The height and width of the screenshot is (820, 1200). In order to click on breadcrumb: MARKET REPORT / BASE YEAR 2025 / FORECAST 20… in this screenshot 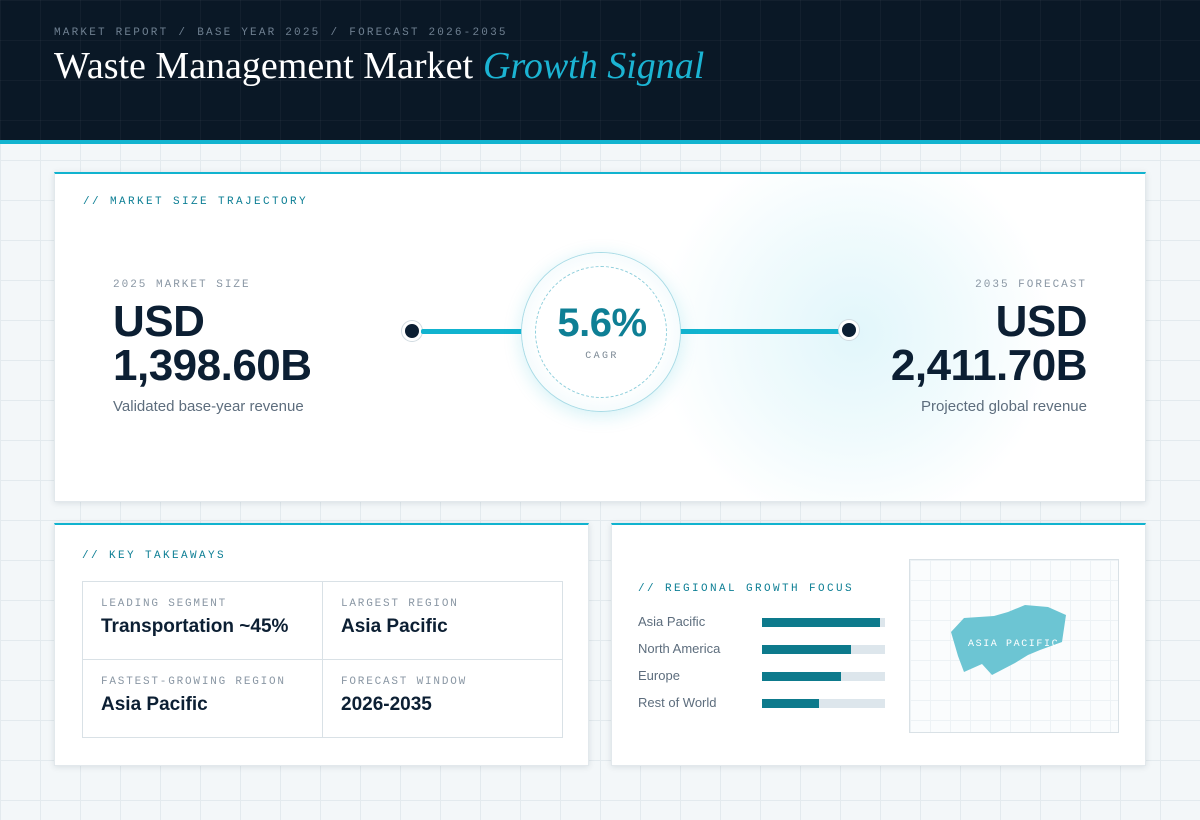, I will do `click(281, 33)`.